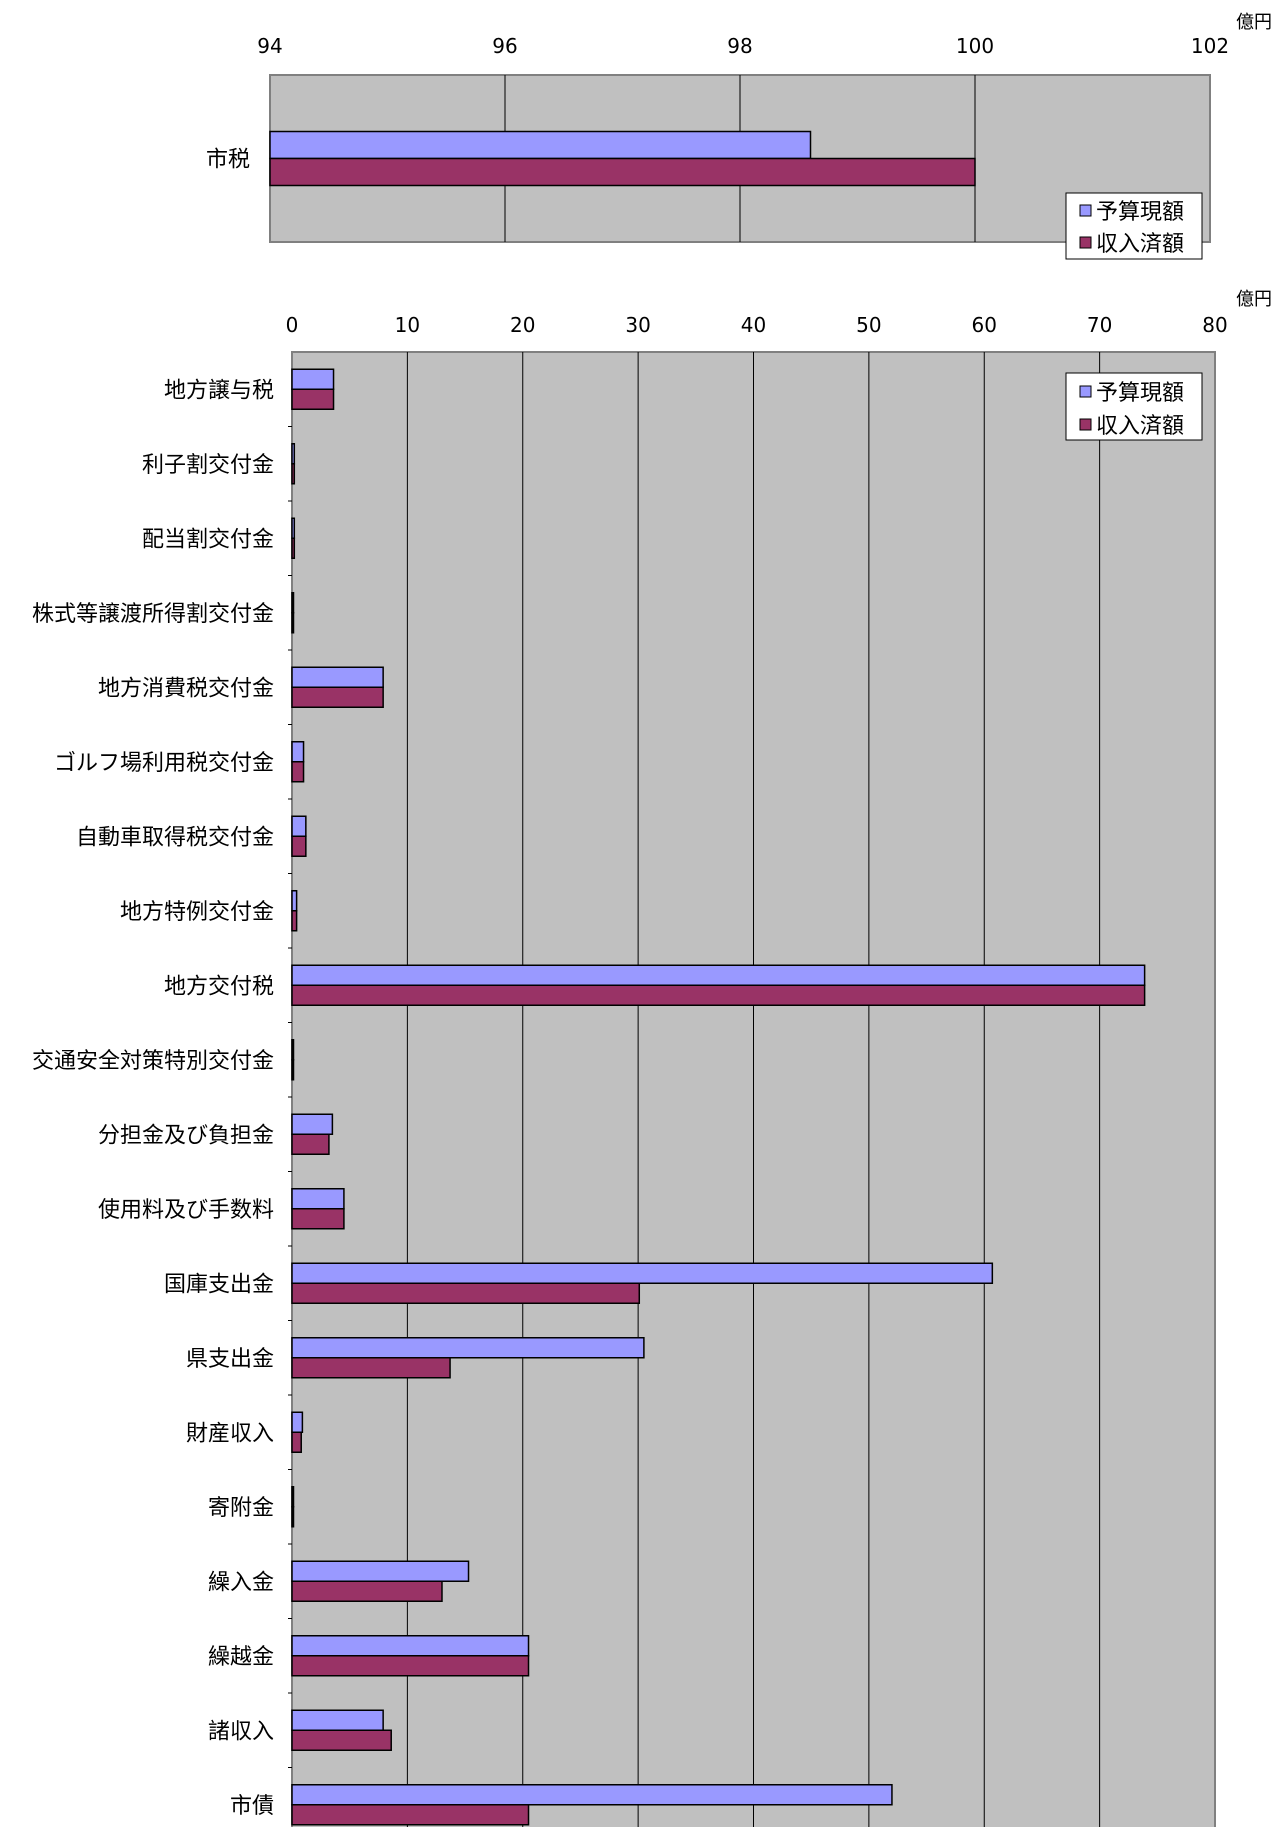 This screenshot has height=1827, width=1275. What do you see at coordinates (975, 46) in the screenshot?
I see `x-tick-label: 100` at bounding box center [975, 46].